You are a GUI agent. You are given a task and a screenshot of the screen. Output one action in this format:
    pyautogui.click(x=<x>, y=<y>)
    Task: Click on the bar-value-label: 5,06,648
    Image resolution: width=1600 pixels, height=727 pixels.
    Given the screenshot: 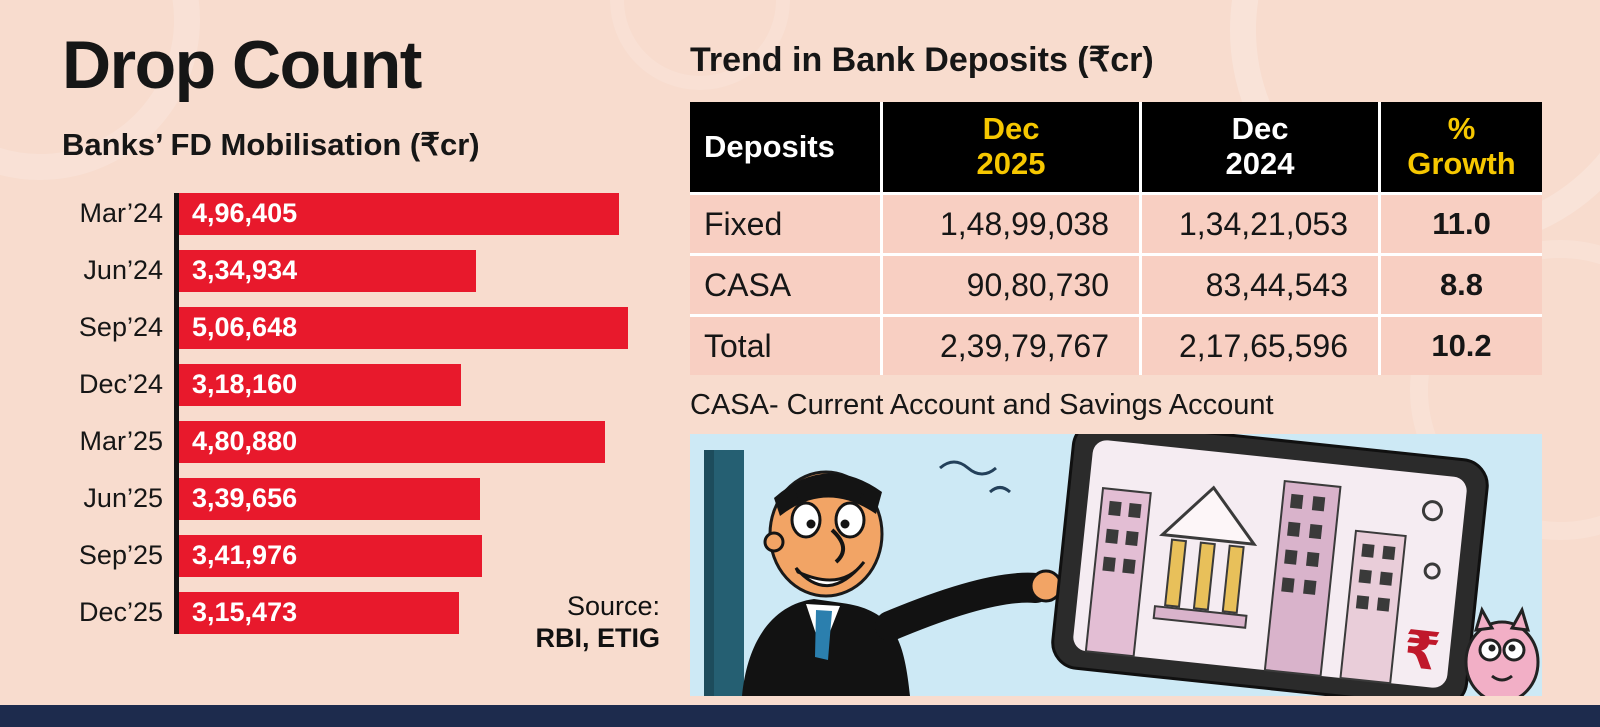 What is the action you would take?
    pyautogui.click(x=245, y=327)
    